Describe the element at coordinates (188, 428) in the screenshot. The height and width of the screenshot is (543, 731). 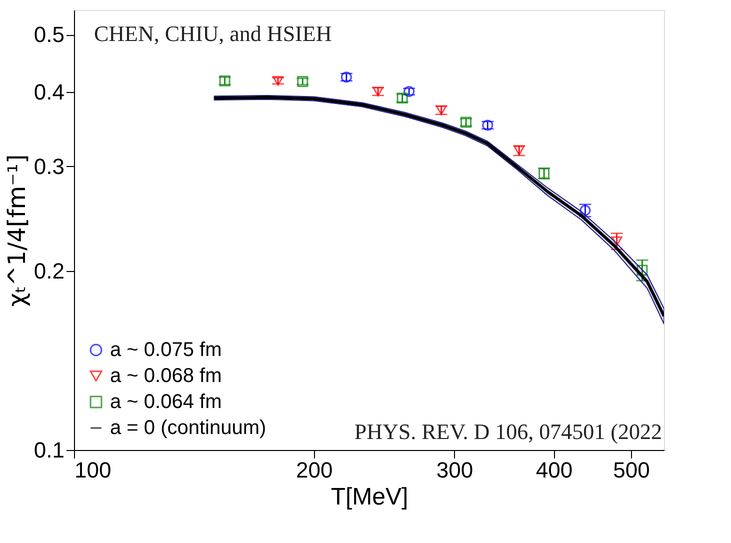
I see `legend-label: a = 0 (continuum)` at that location.